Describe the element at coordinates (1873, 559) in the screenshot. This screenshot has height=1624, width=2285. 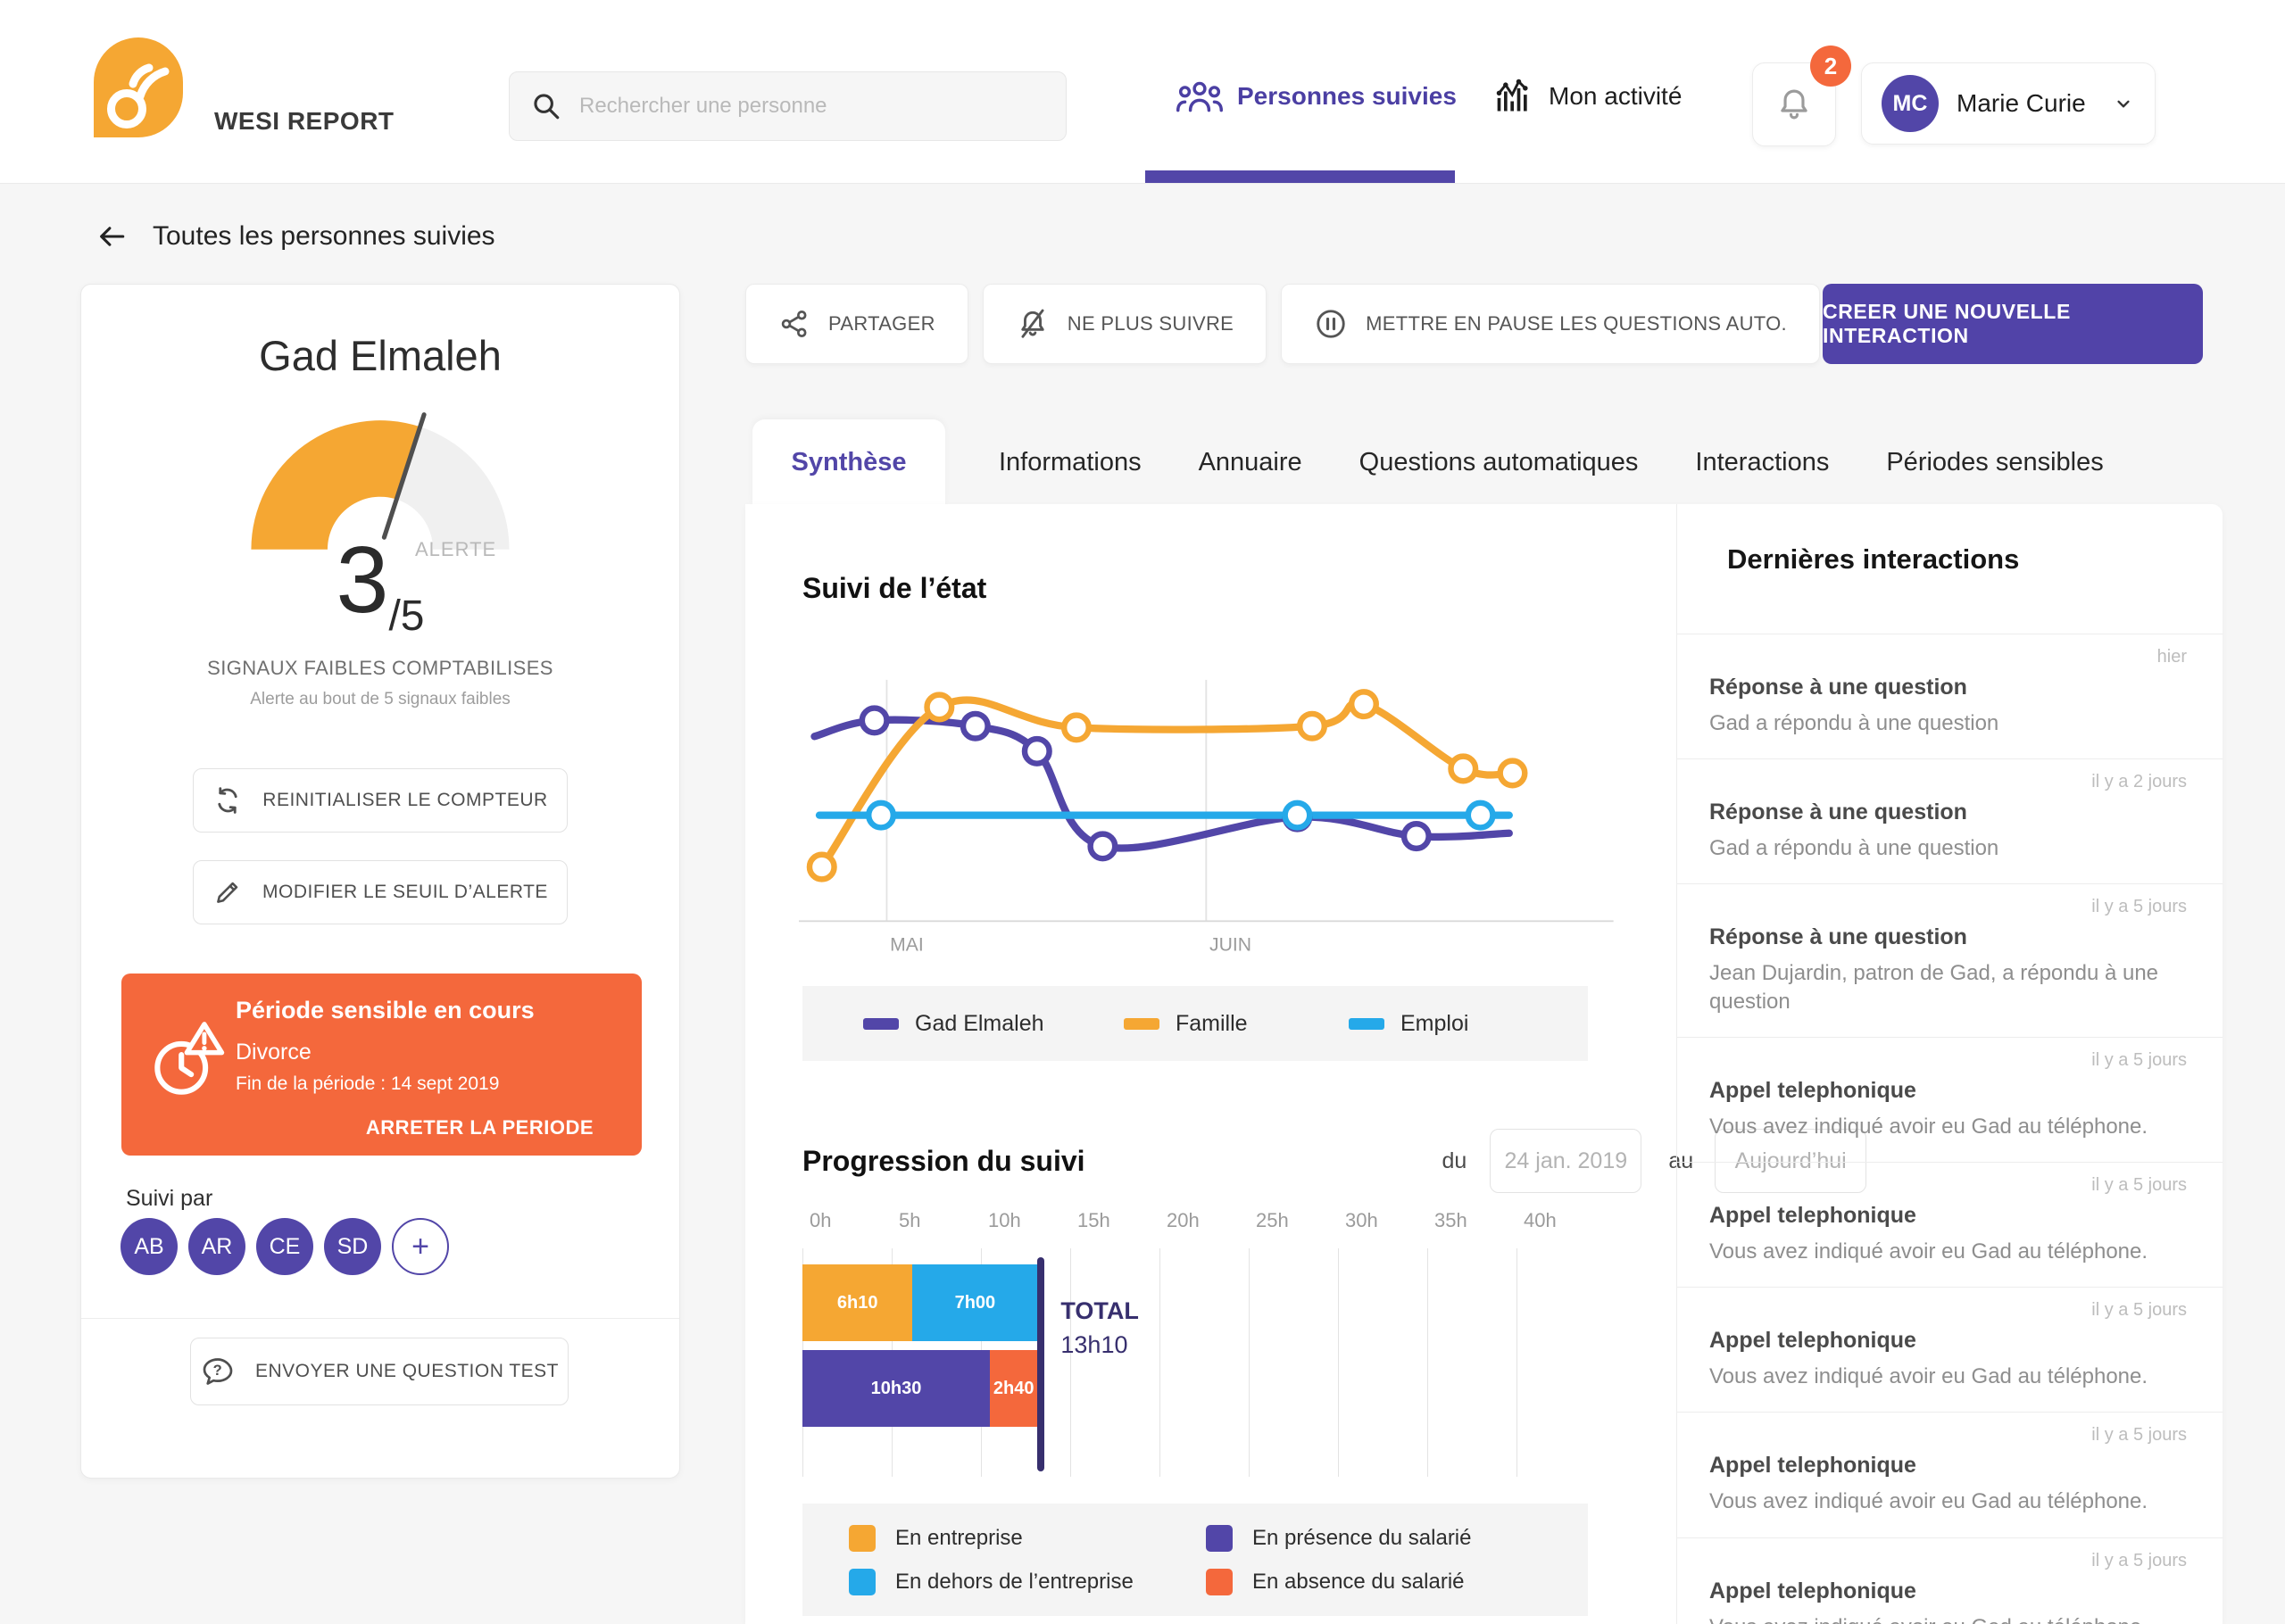
I see `interactions-title: Dernières interactions` at that location.